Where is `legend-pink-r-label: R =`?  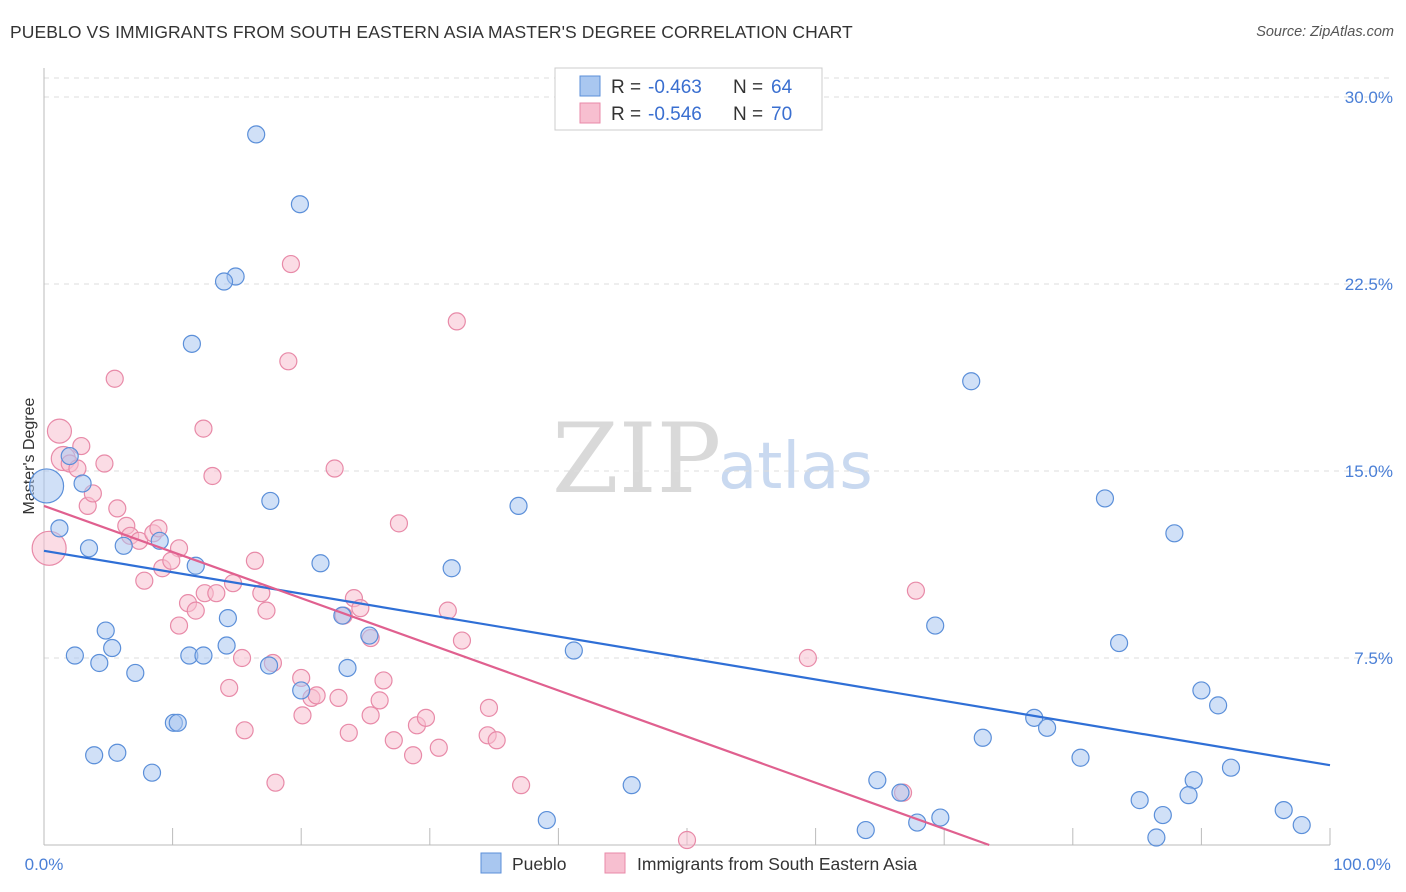
legend-pink-r-label: R = is located at coordinates (626, 114).